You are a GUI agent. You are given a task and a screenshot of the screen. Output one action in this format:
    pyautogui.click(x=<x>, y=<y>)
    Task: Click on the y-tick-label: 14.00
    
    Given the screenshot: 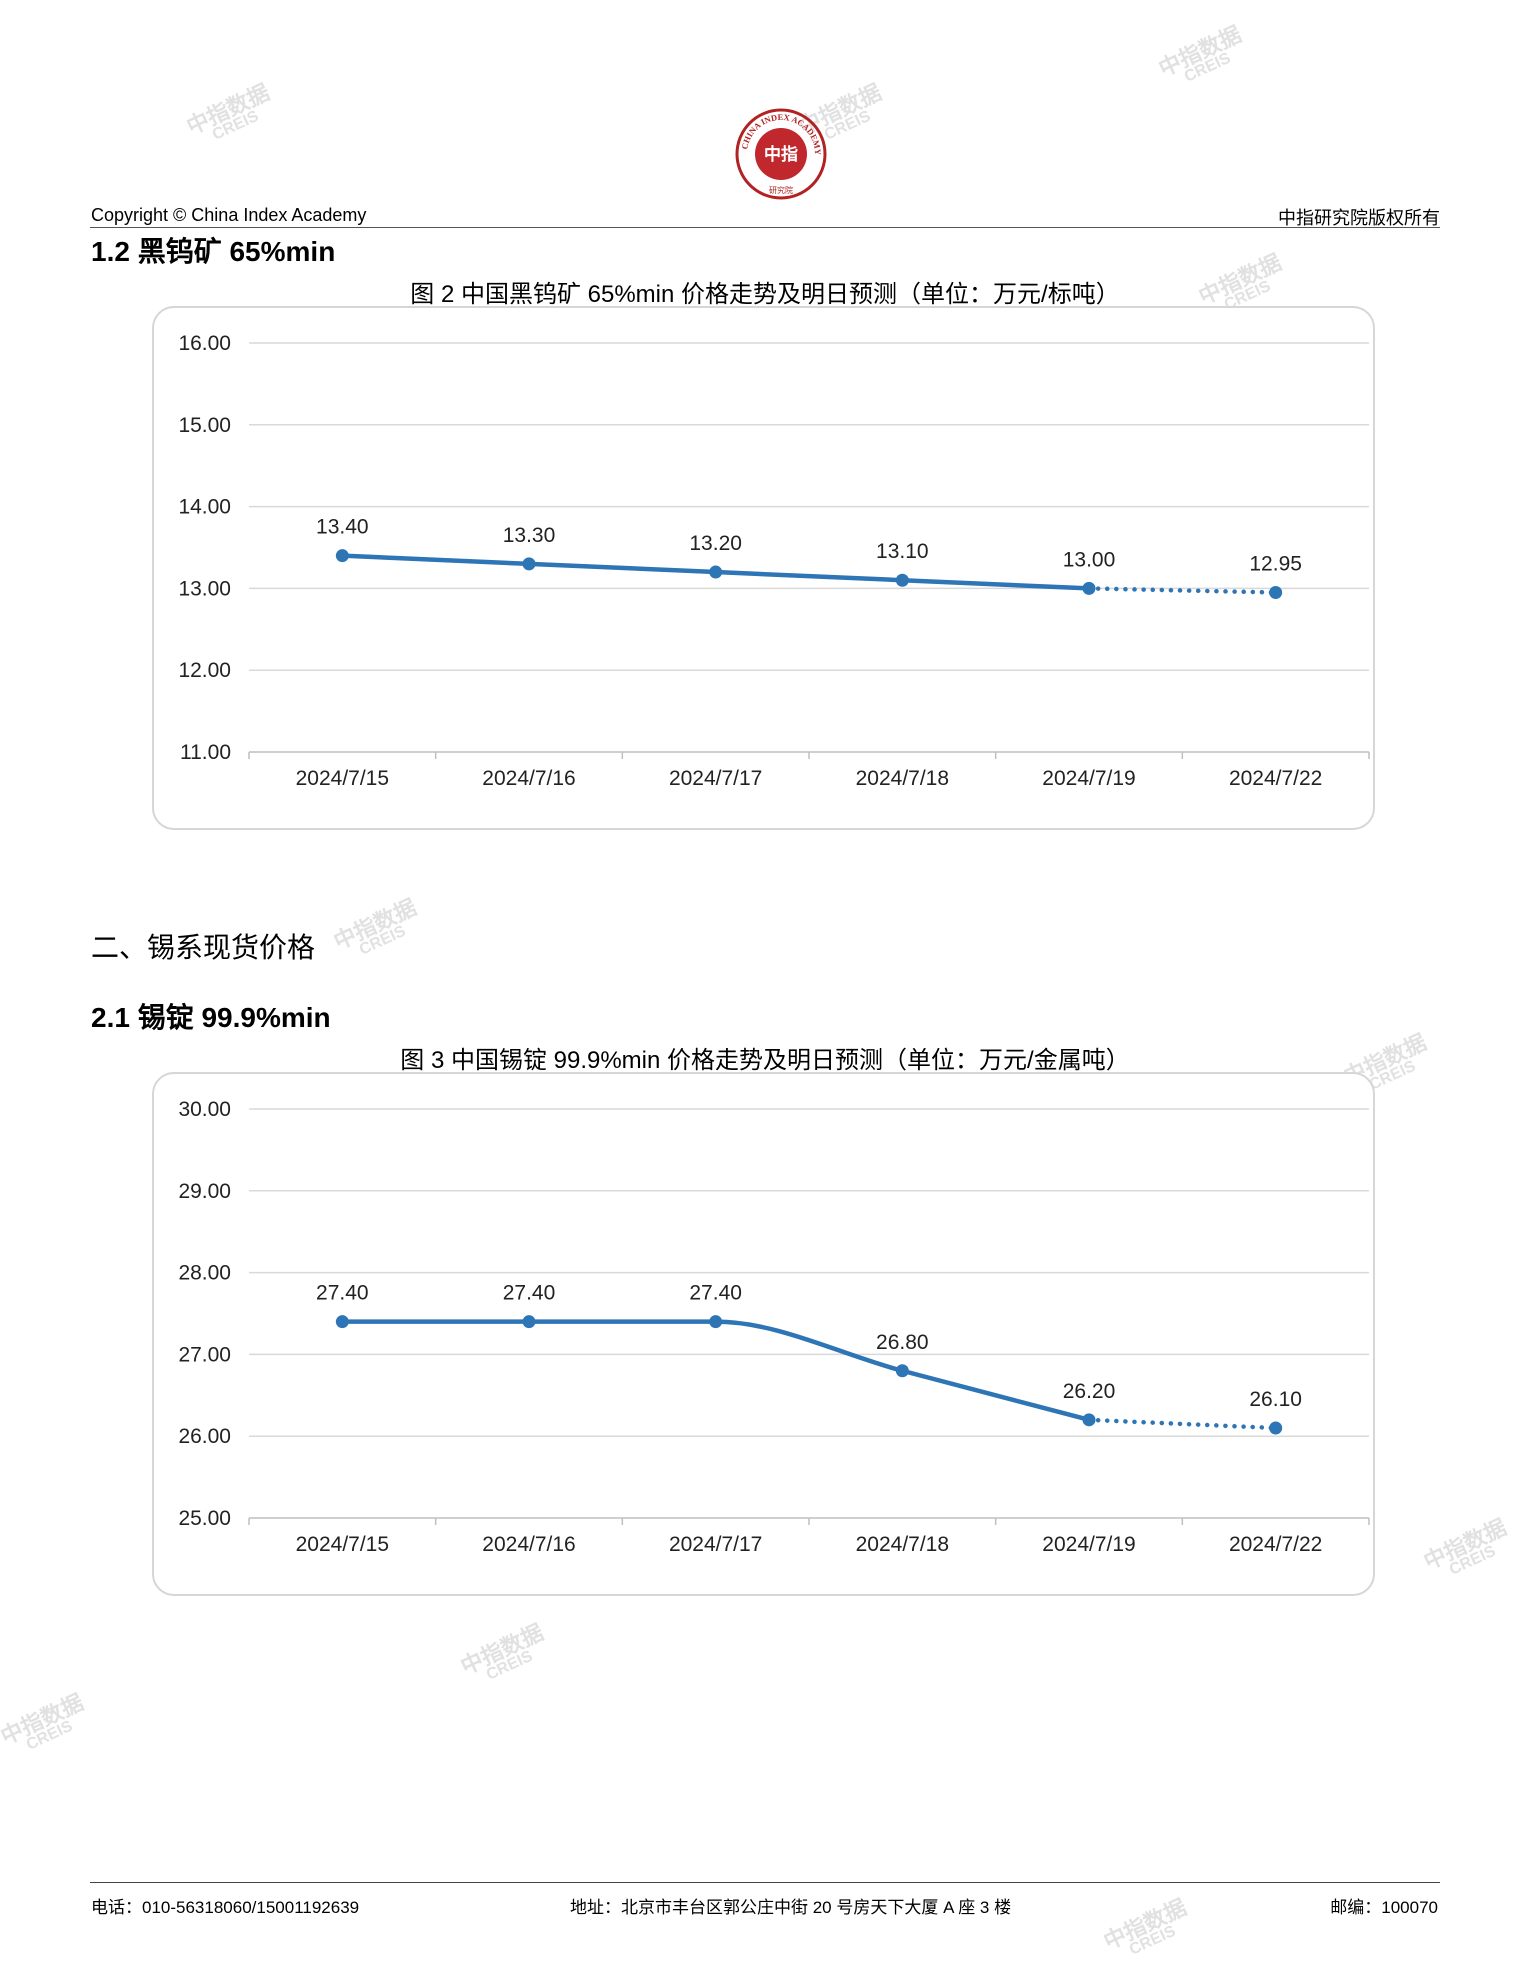 What is the action you would take?
    pyautogui.click(x=204, y=507)
    